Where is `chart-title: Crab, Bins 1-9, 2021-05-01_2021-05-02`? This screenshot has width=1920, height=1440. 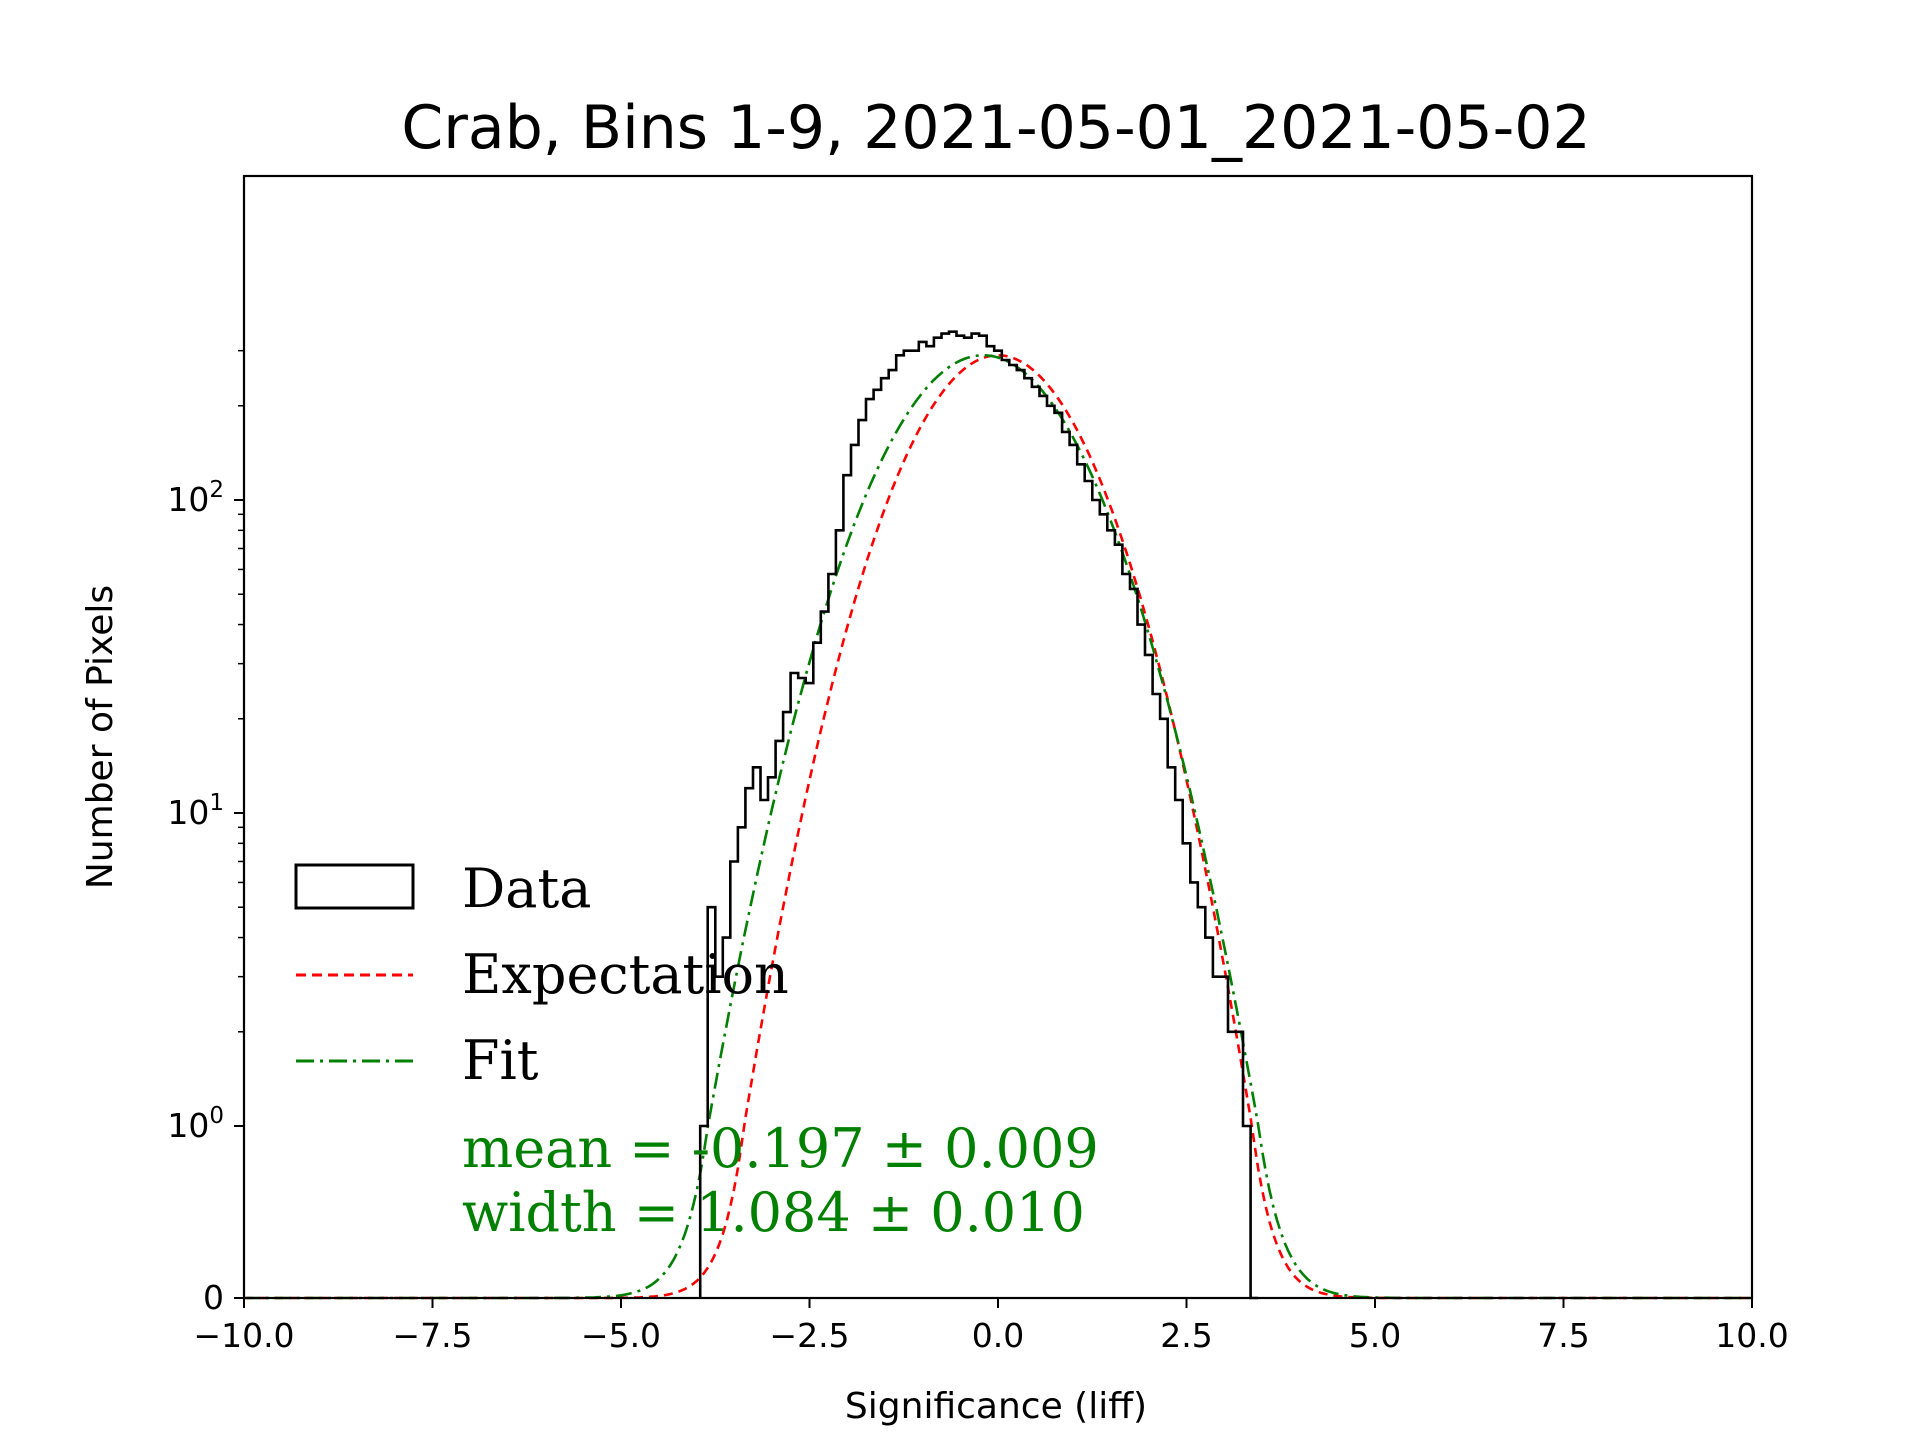
chart-title: Crab, Bins 1-9, 2021-05-01_2021-05-02 is located at coordinates (995, 128).